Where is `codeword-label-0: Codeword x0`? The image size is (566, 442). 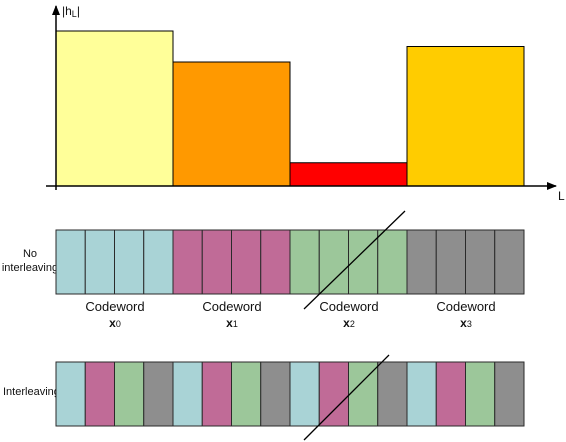 codeword-label-0: Codeword x0 is located at coordinates (114, 314).